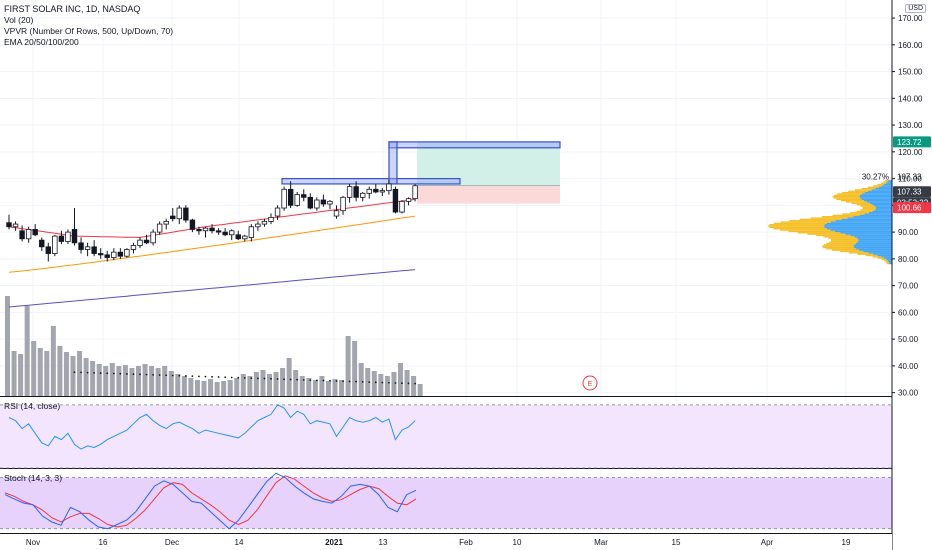  What do you see at coordinates (908, 259) in the screenshot?
I see `price-tick-label: 80.00` at bounding box center [908, 259].